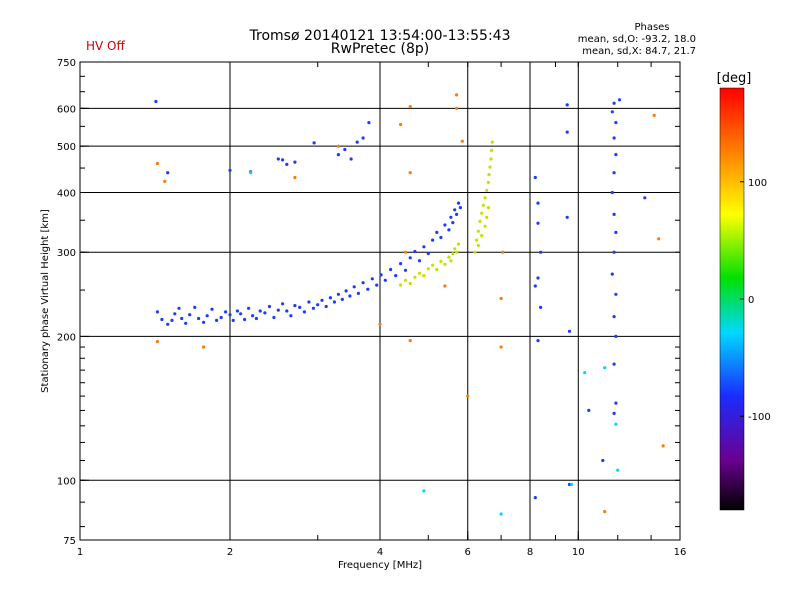 This screenshot has height=600, width=800. I want to click on colorbar-tick-label: 100, so click(757, 183).